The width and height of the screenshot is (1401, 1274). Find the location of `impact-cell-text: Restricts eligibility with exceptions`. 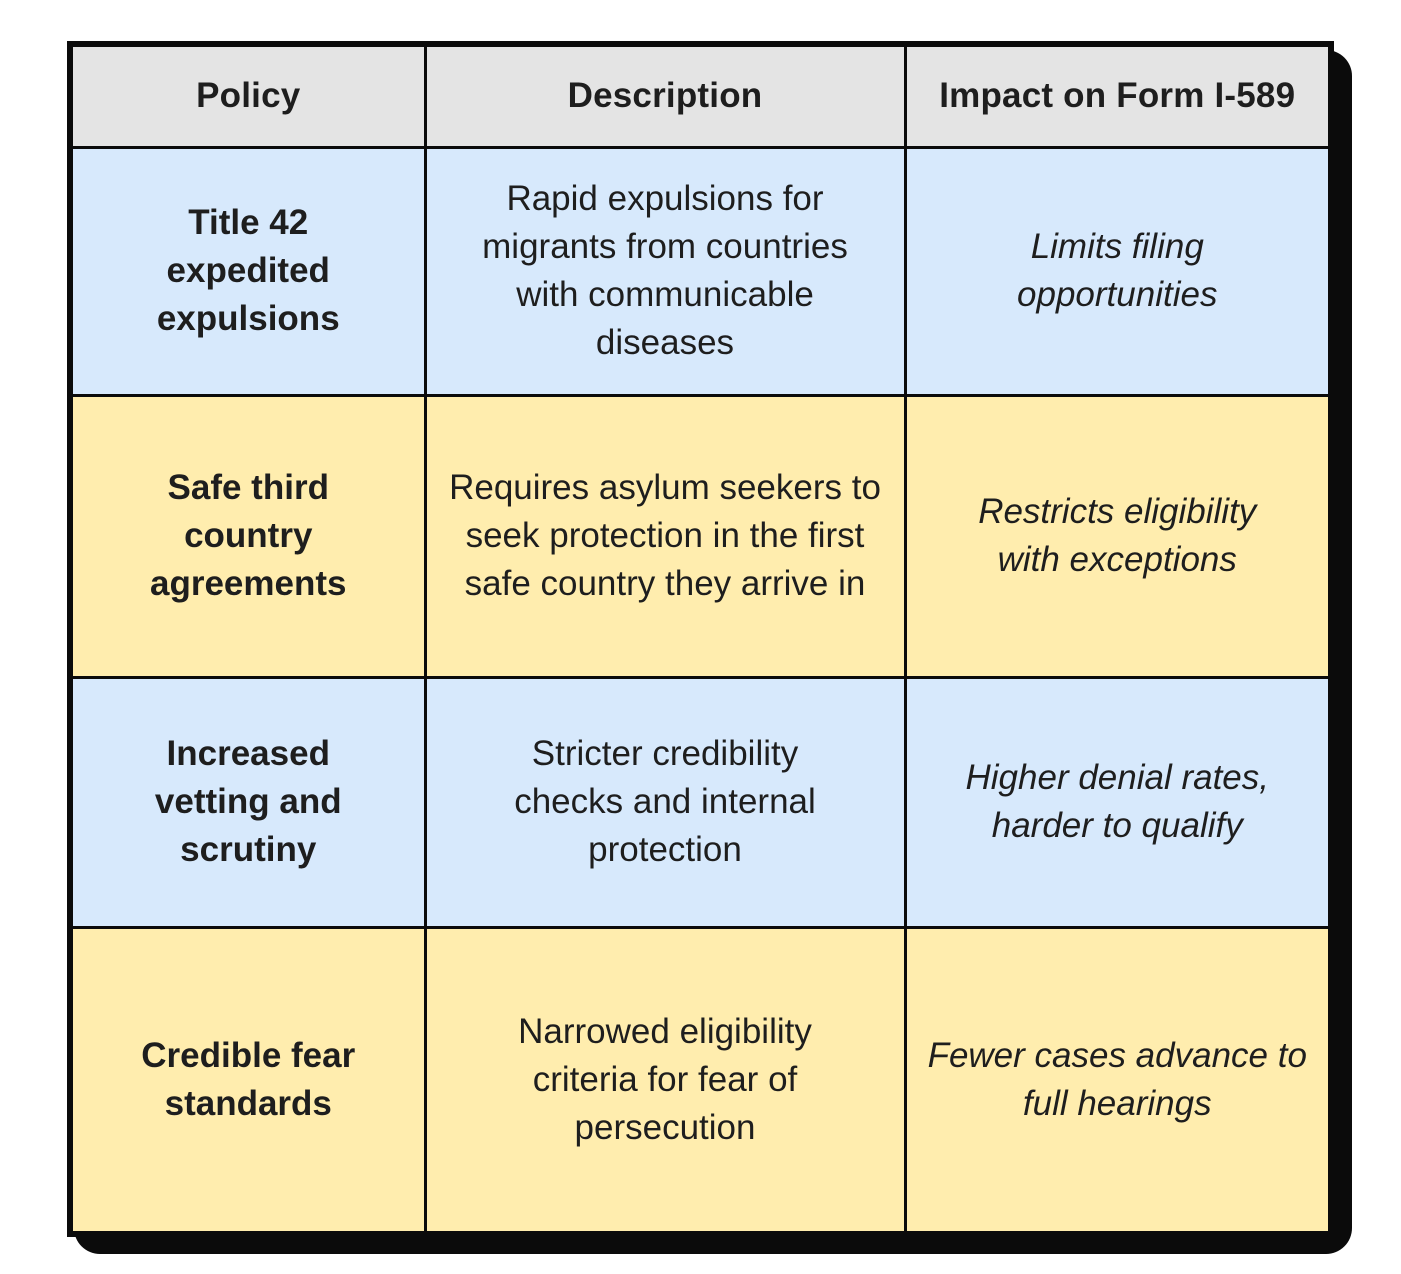

impact-cell-text: Restricts eligibility with exceptions is located at coordinates (1117, 535).